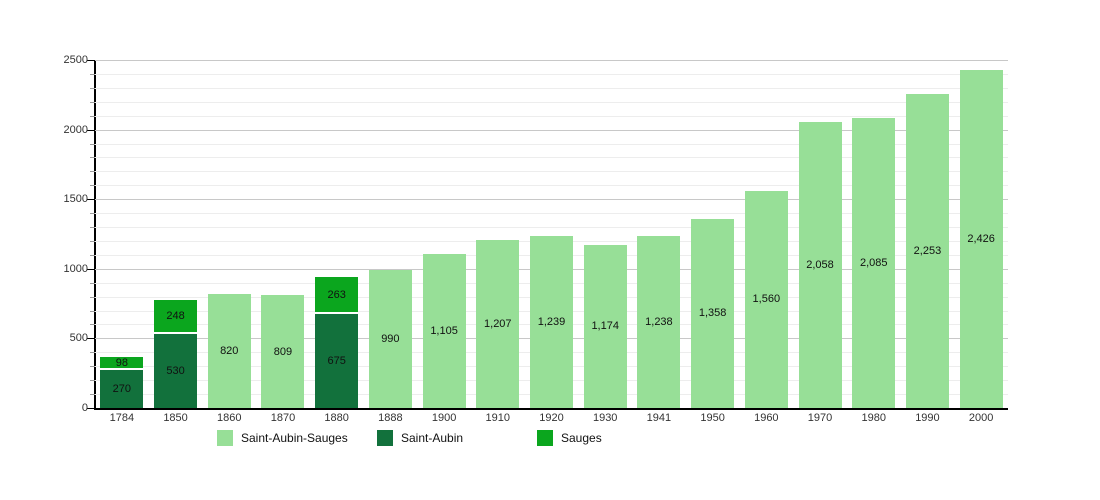 The width and height of the screenshot is (1100, 500). I want to click on x-axis-line, so click(551, 409).